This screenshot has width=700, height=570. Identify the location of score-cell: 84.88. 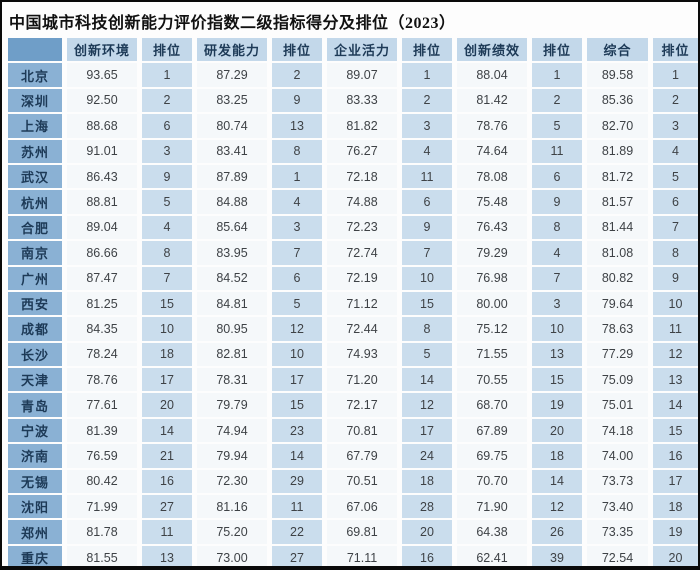
(232, 202).